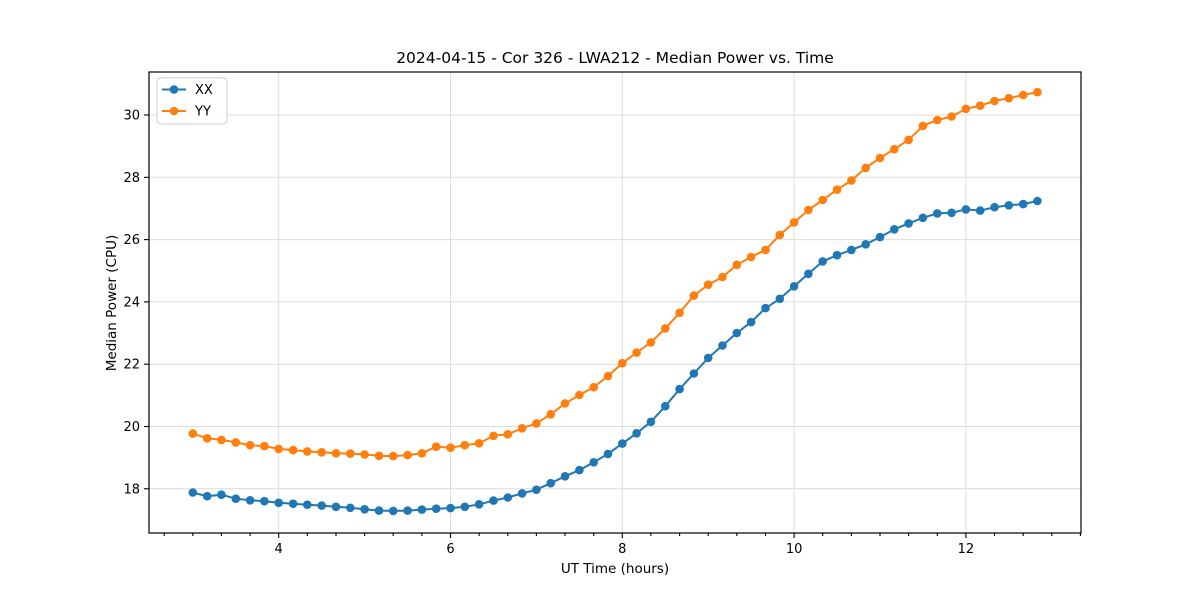  Describe the element at coordinates (131, 365) in the screenshot. I see `y-tick-label: 22` at that location.